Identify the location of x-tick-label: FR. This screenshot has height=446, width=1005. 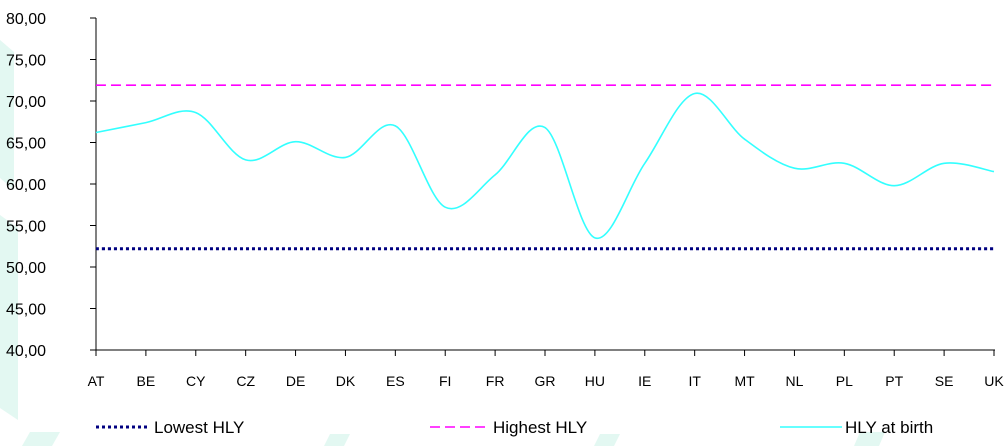
(495, 381).